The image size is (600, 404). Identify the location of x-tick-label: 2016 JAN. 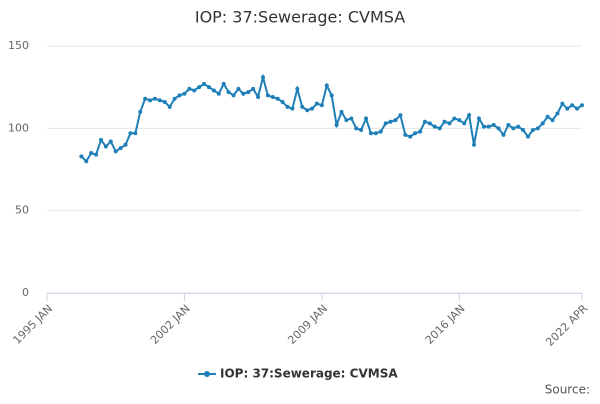
(445, 324).